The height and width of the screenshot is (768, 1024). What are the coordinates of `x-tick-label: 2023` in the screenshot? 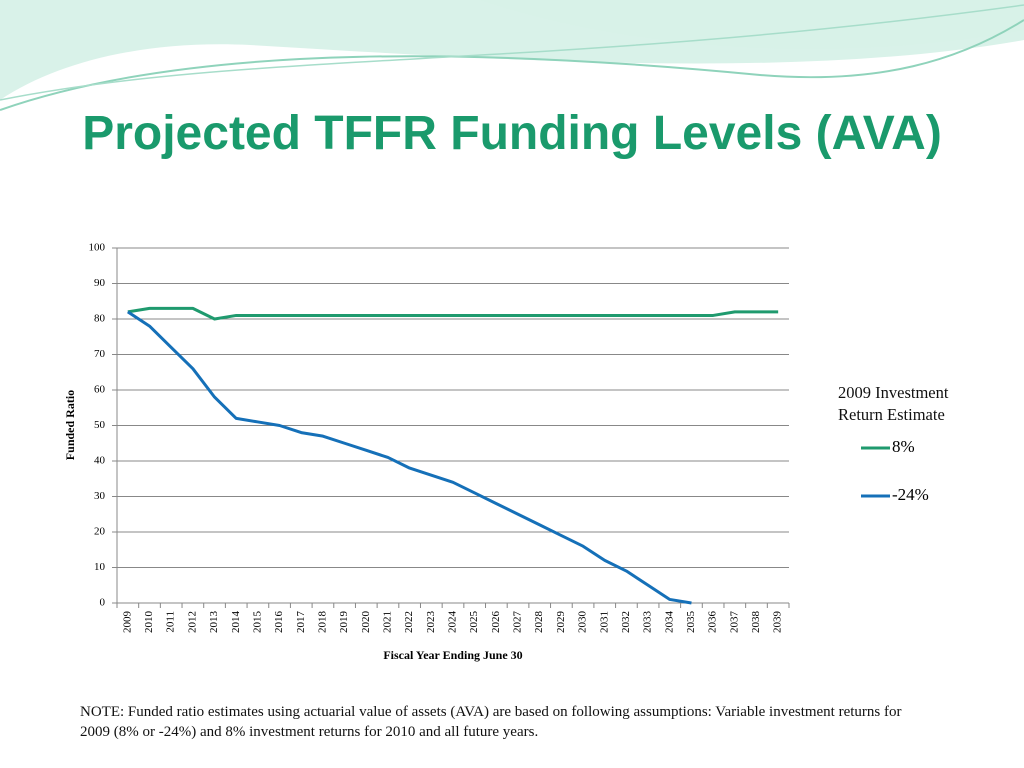 It's located at (431, 622).